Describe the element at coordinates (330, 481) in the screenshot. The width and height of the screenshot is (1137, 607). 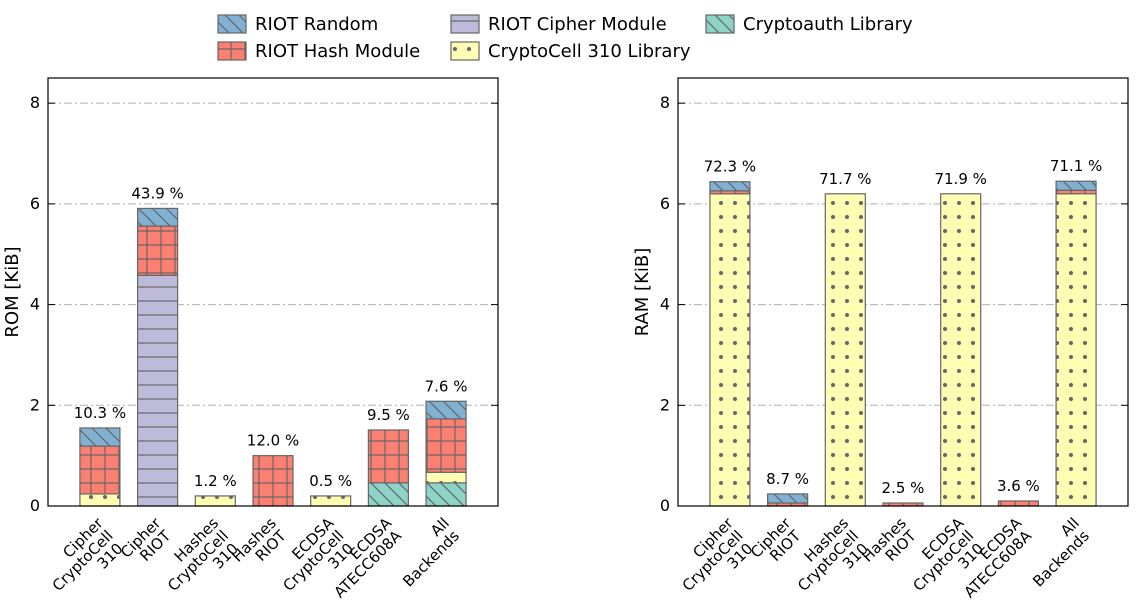
I see `bar-annotation: 0.5 %` at that location.